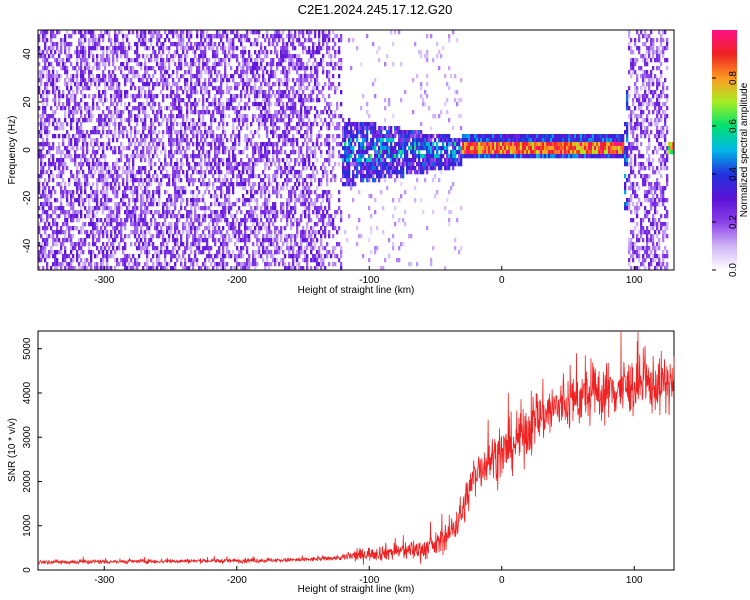  Describe the element at coordinates (733, 78) in the screenshot. I see `colorbar-tick-label: 0.8` at that location.